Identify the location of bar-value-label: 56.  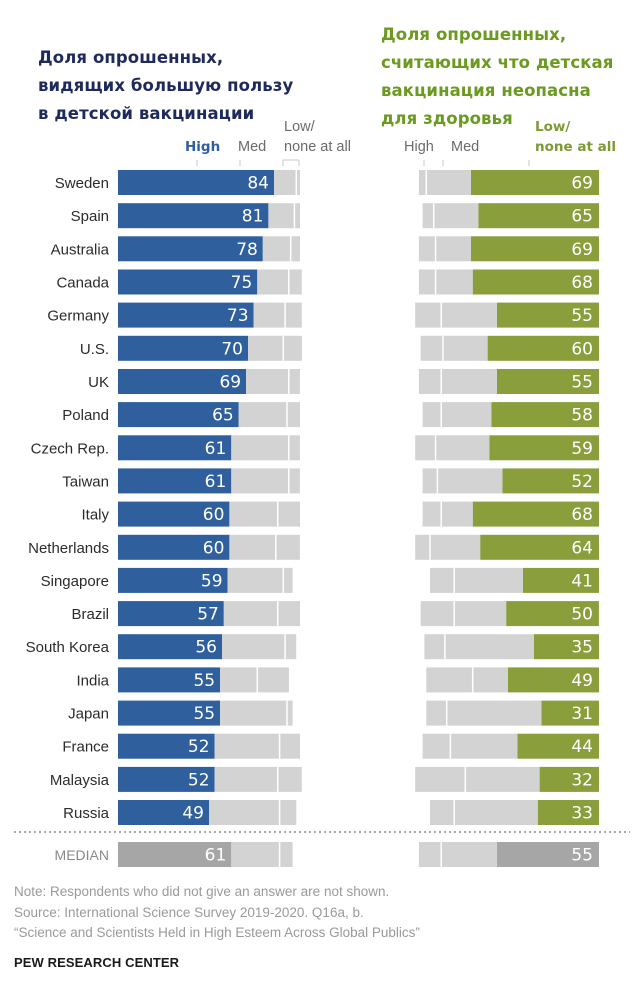
(206, 648).